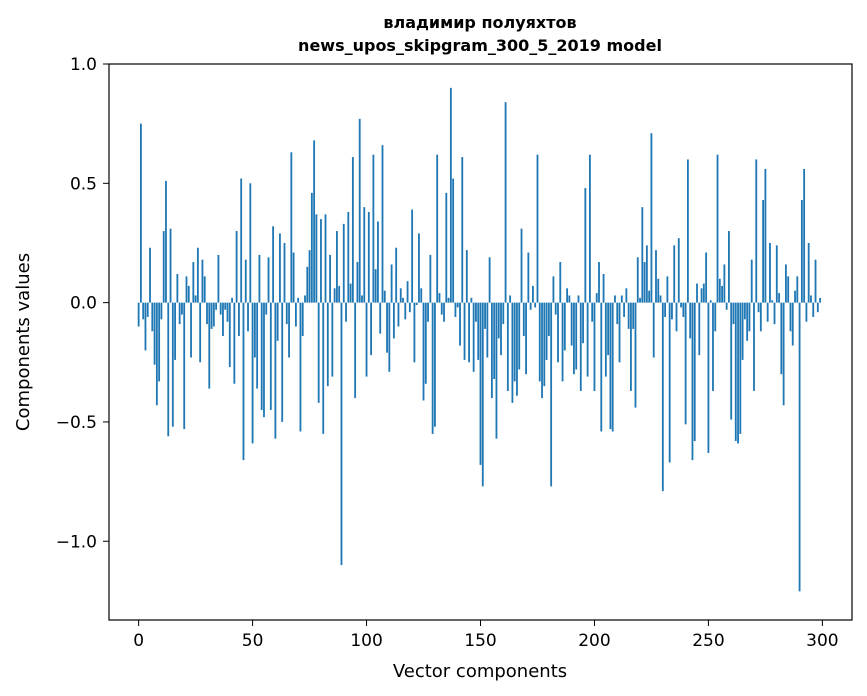 The height and width of the screenshot is (696, 867). What do you see at coordinates (138, 641) in the screenshot?
I see `x-tick-label: 0` at bounding box center [138, 641].